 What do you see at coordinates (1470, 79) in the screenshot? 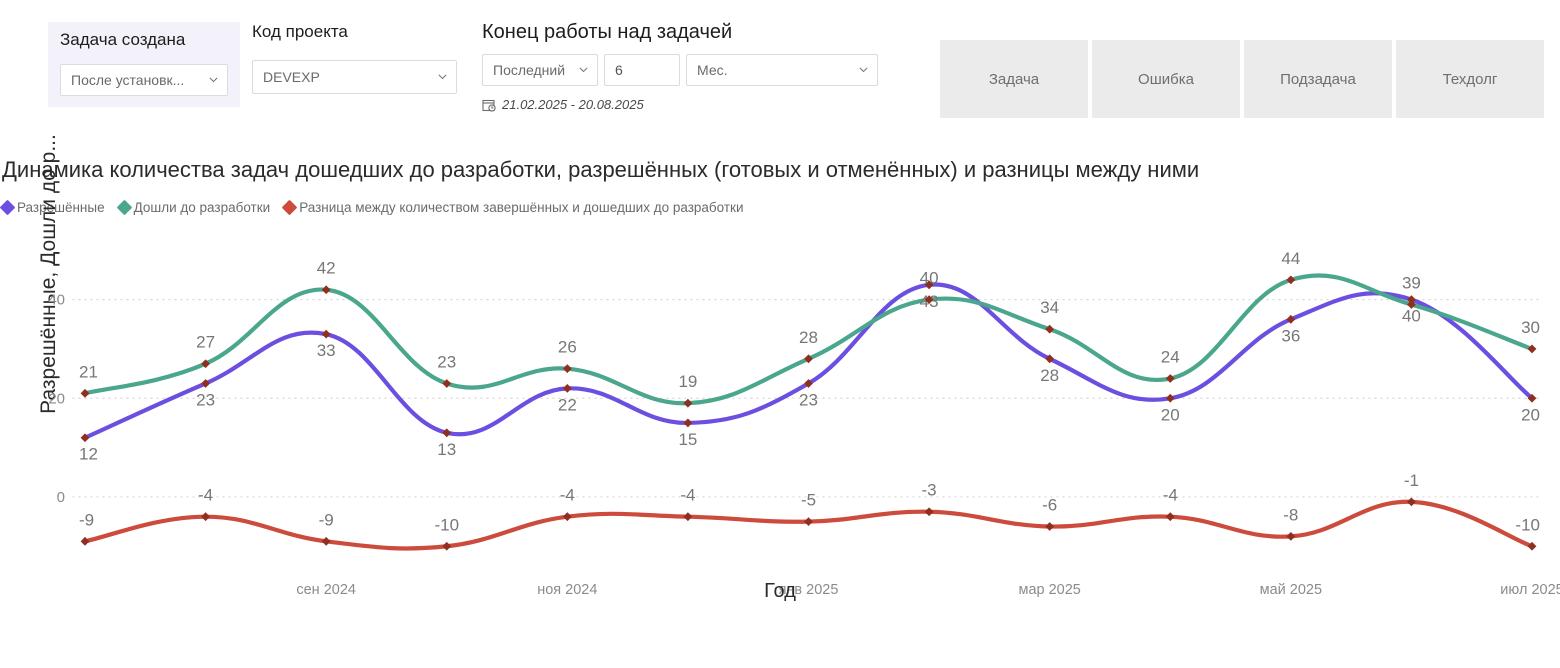
I see `tab-tehdolg: Техдолг` at bounding box center [1470, 79].